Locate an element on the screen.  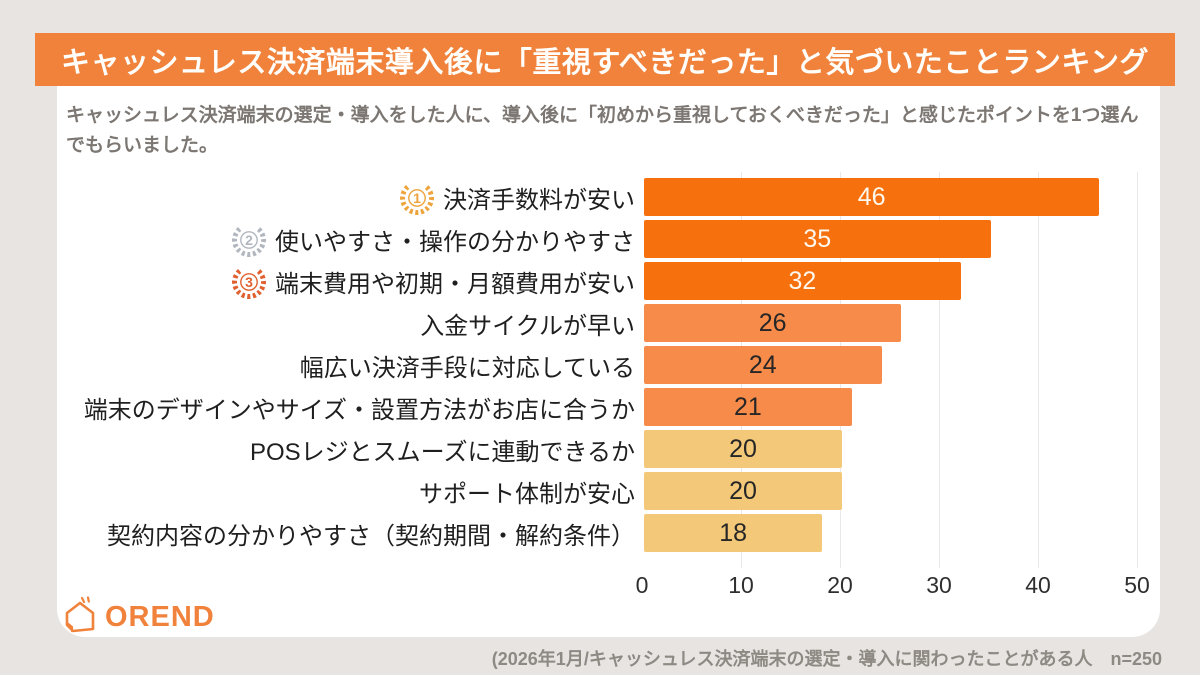
bar-label: 使いやすさ・操作の分かりやすさ is located at coordinates (455, 242).